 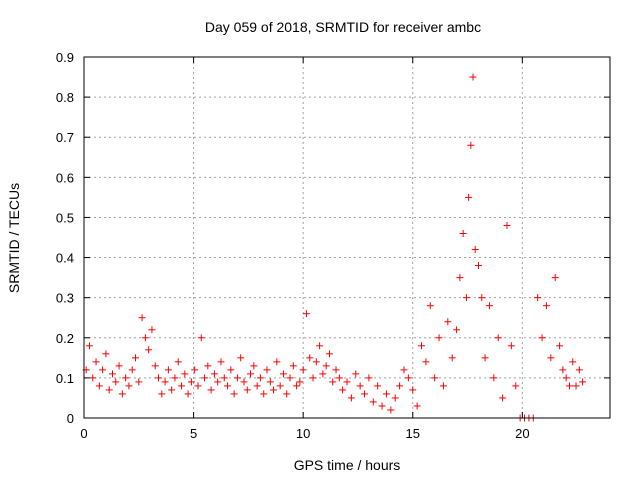 I want to click on x-tick-label: 0, so click(x=83, y=433).